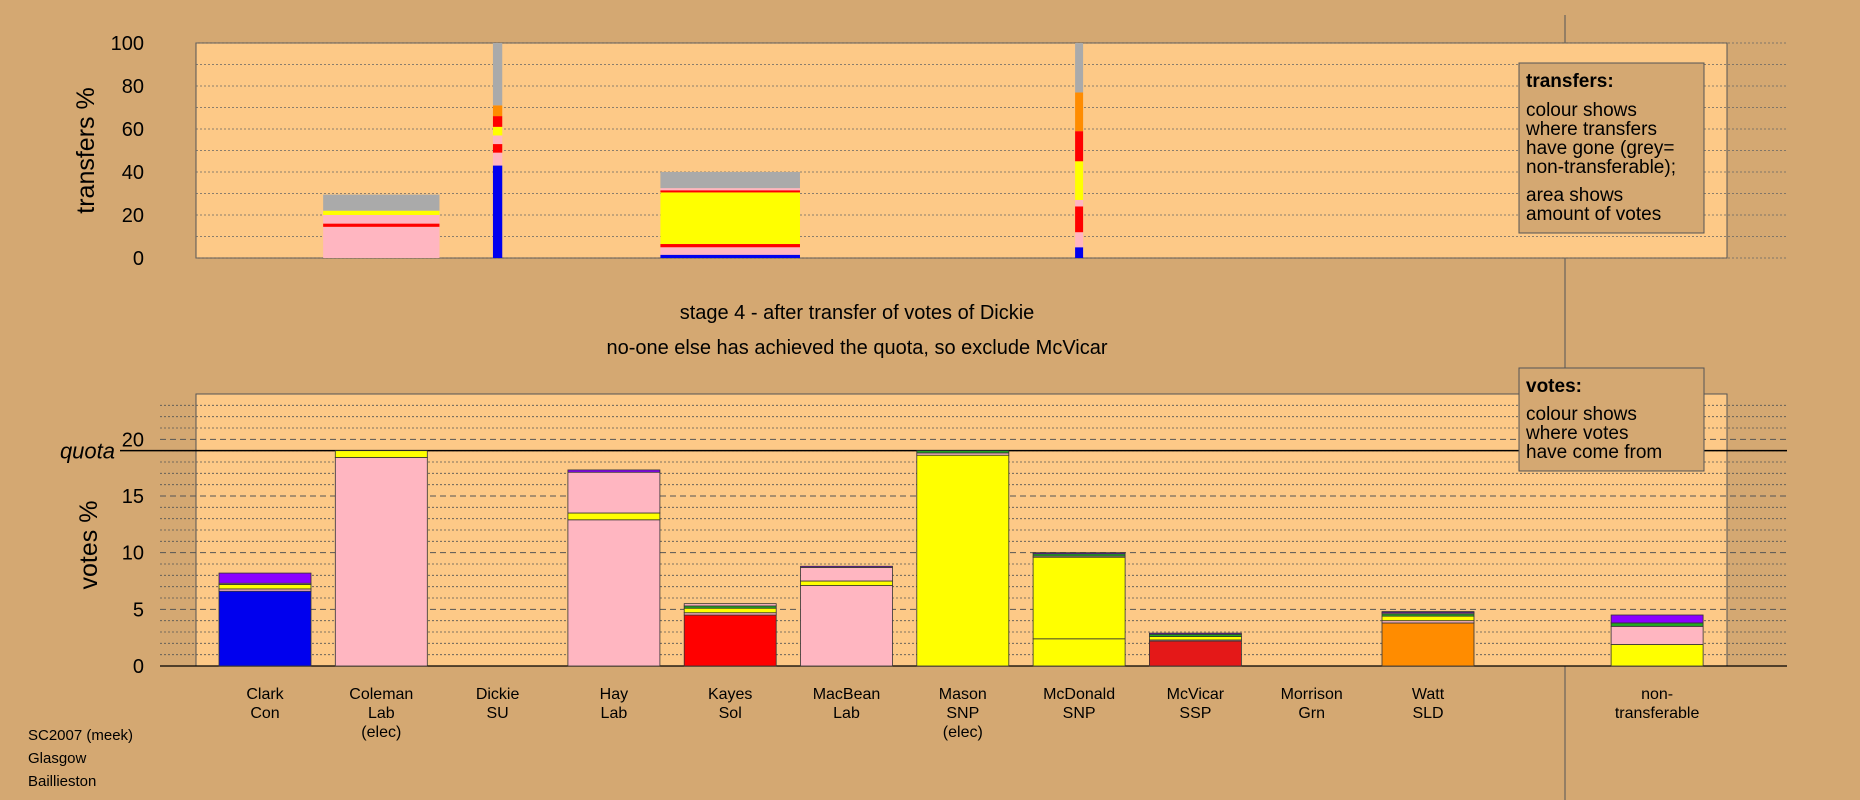  Describe the element at coordinates (497, 713) in the screenshot. I see `candidate-label: SU` at that location.